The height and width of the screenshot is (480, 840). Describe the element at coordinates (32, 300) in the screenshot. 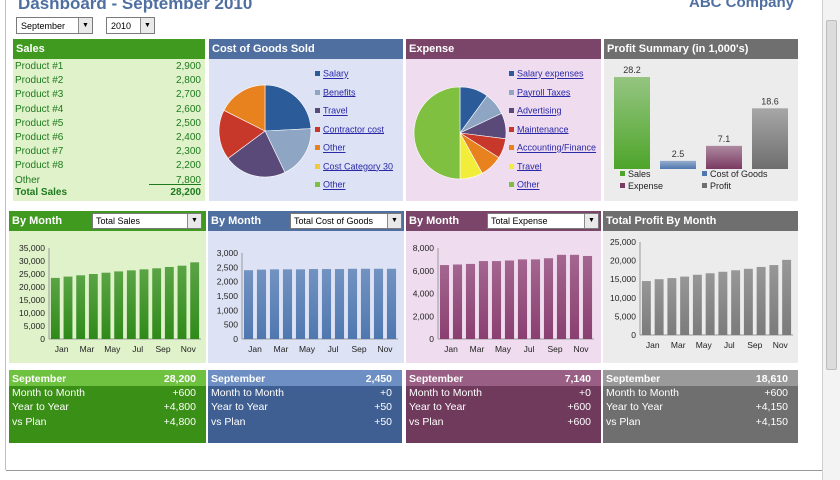

I see `y-tick-label: 15,000` at that location.